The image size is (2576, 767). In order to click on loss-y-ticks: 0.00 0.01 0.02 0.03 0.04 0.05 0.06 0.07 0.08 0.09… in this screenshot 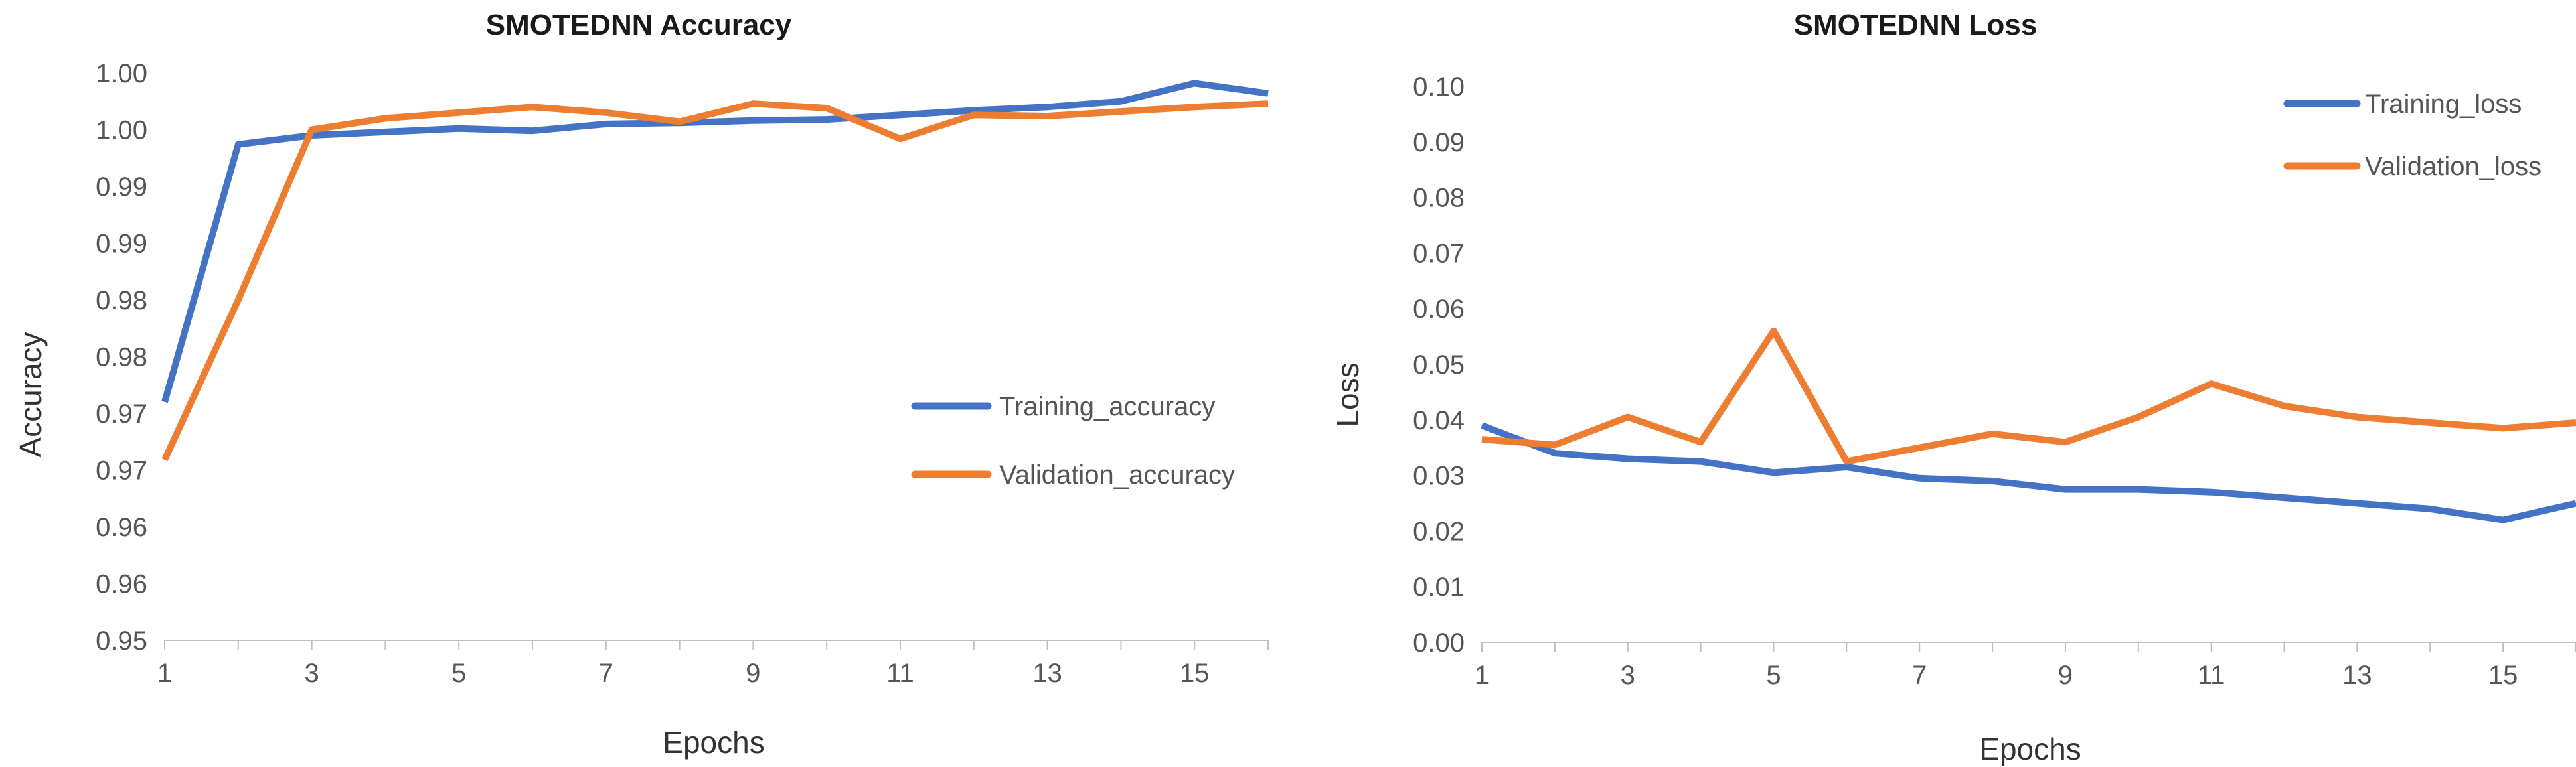, I will do `click(1439, 365)`.